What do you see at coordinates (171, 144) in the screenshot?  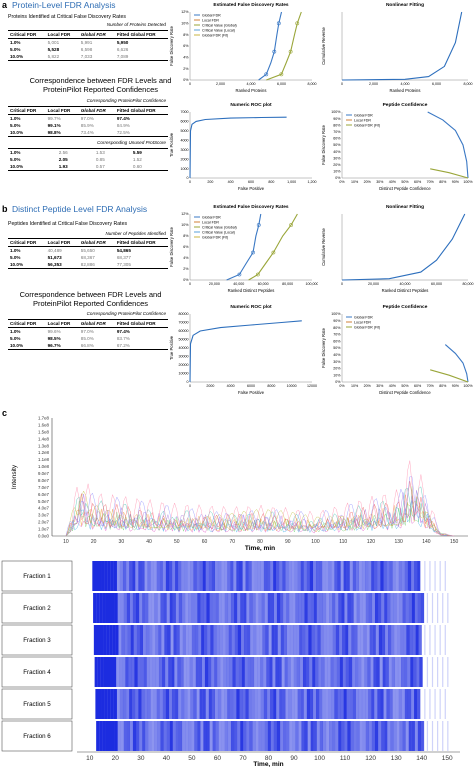 I see `y-axis-label: True Positive` at bounding box center [171, 144].